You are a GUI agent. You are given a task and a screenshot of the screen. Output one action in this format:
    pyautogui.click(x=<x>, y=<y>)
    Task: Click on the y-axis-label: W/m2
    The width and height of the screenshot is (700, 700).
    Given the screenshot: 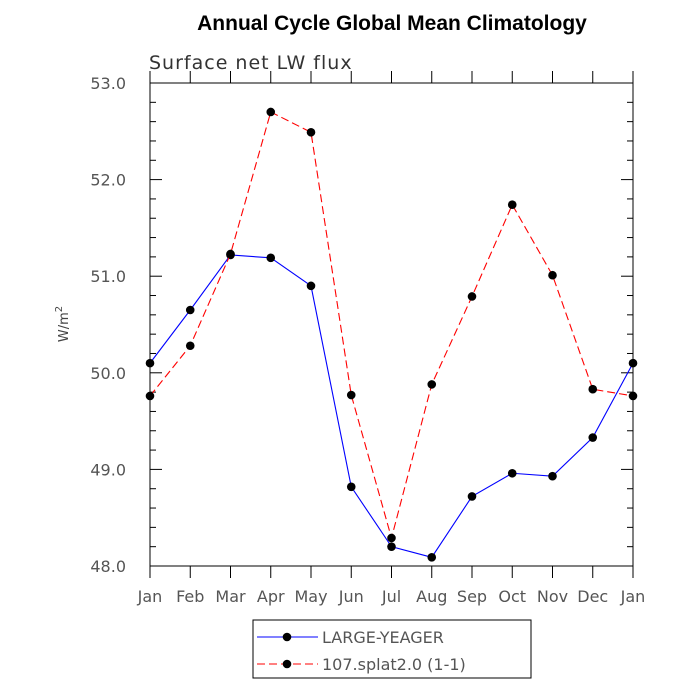 What is the action you would take?
    pyautogui.click(x=63, y=324)
    